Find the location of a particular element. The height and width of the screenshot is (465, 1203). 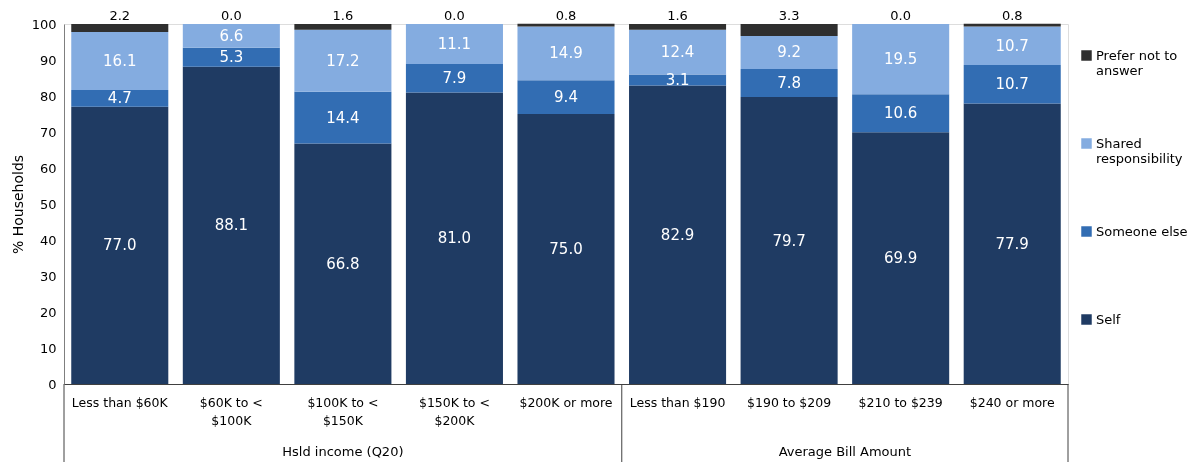

y-tick-label: 60 is located at coordinates (48, 168).